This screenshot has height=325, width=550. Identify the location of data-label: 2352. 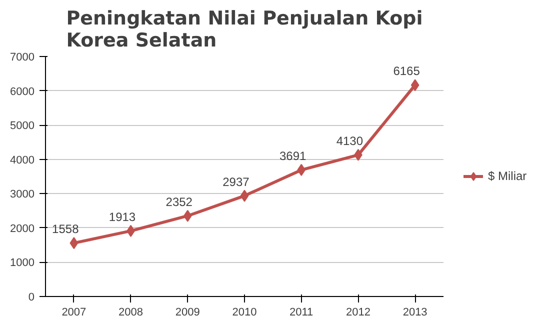
(179, 201).